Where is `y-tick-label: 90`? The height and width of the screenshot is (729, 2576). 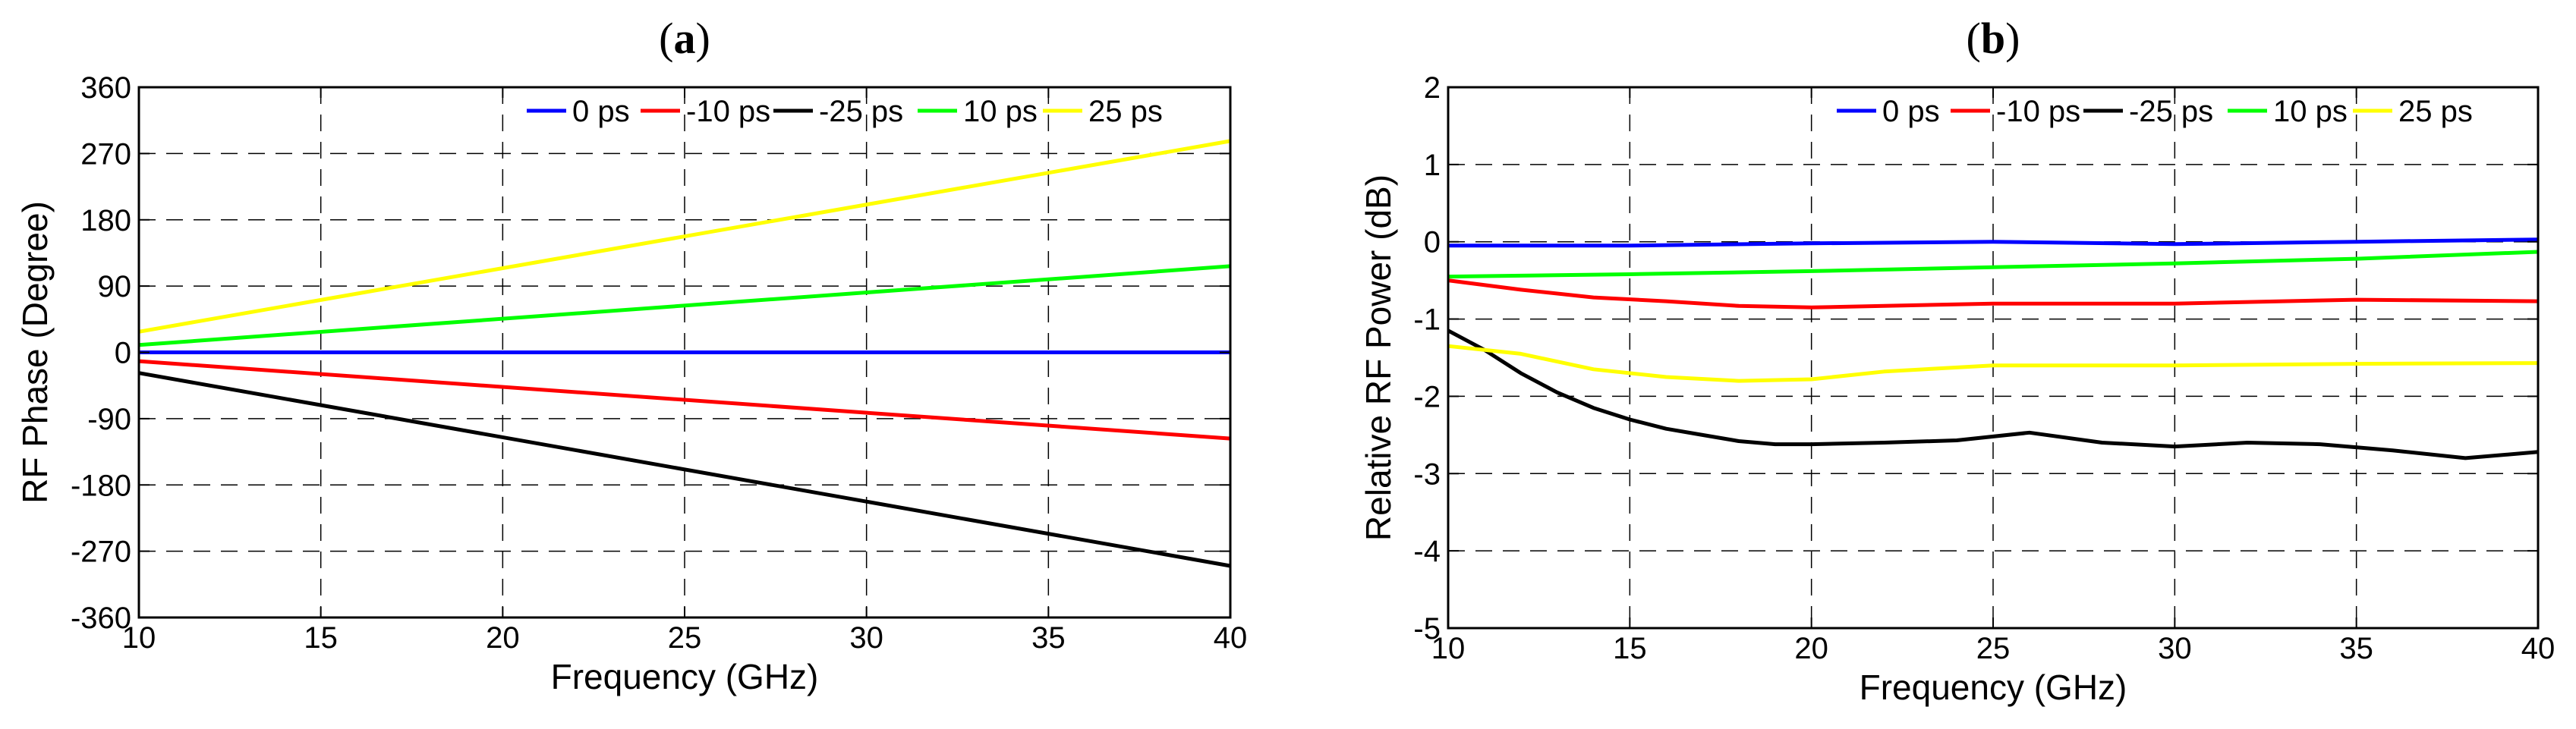 y-tick-label: 90 is located at coordinates (115, 286).